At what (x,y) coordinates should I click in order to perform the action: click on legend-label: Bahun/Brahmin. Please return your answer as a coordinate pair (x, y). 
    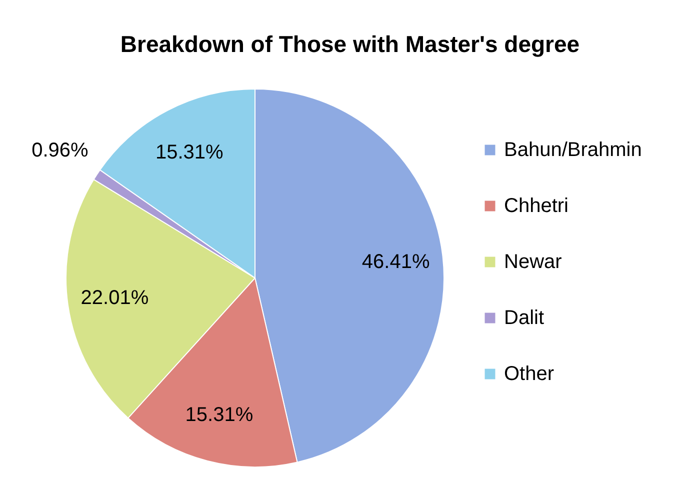
    Looking at the image, I should click on (573, 150).